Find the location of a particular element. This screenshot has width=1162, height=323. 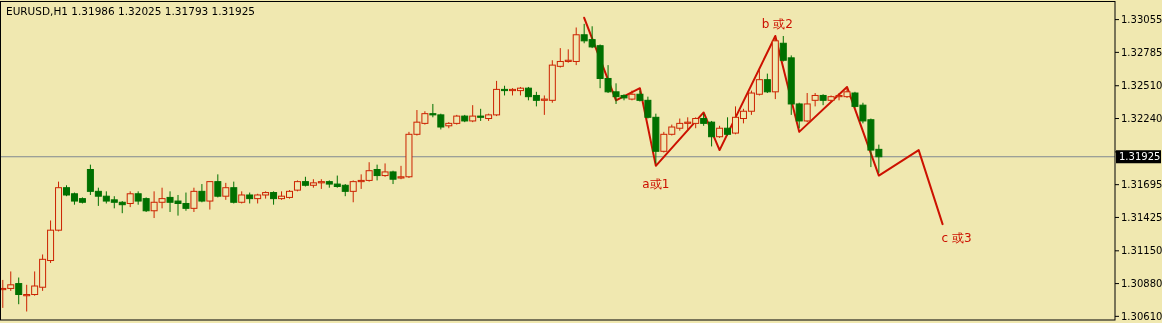

y-tick-label: 1.32785 is located at coordinates (1141, 52).